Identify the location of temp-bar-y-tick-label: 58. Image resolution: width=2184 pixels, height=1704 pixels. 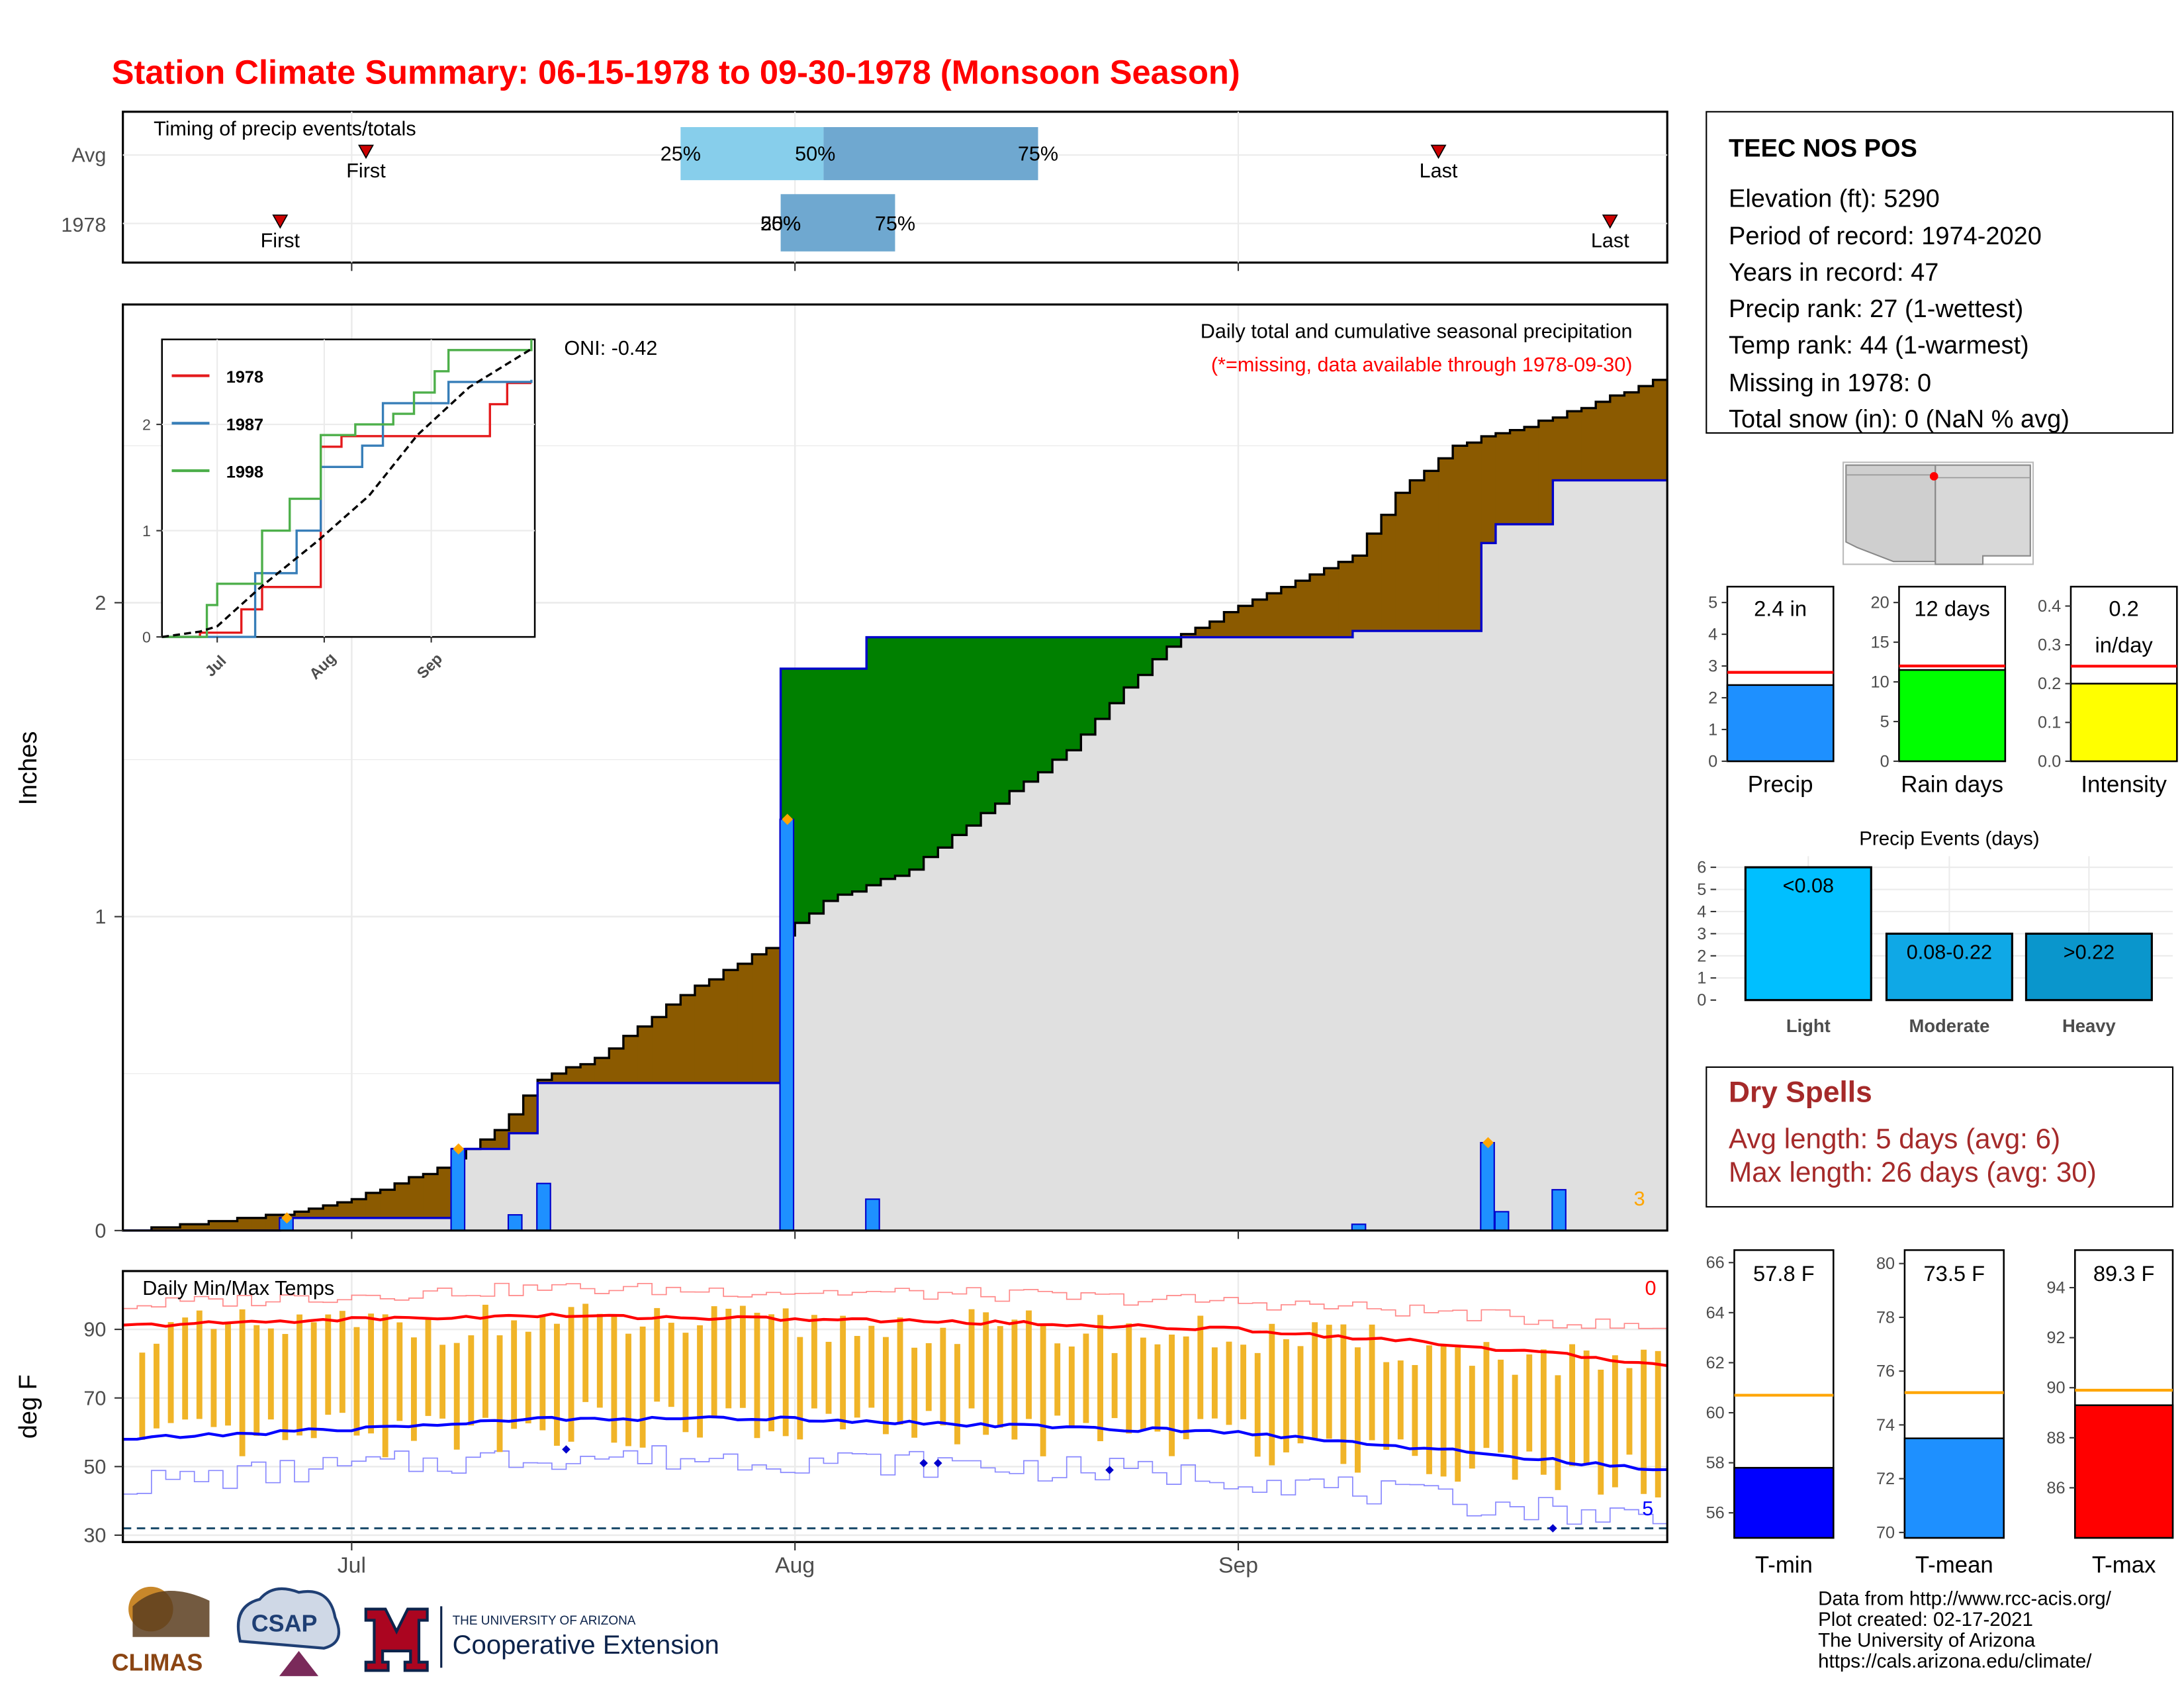
(1715, 1463).